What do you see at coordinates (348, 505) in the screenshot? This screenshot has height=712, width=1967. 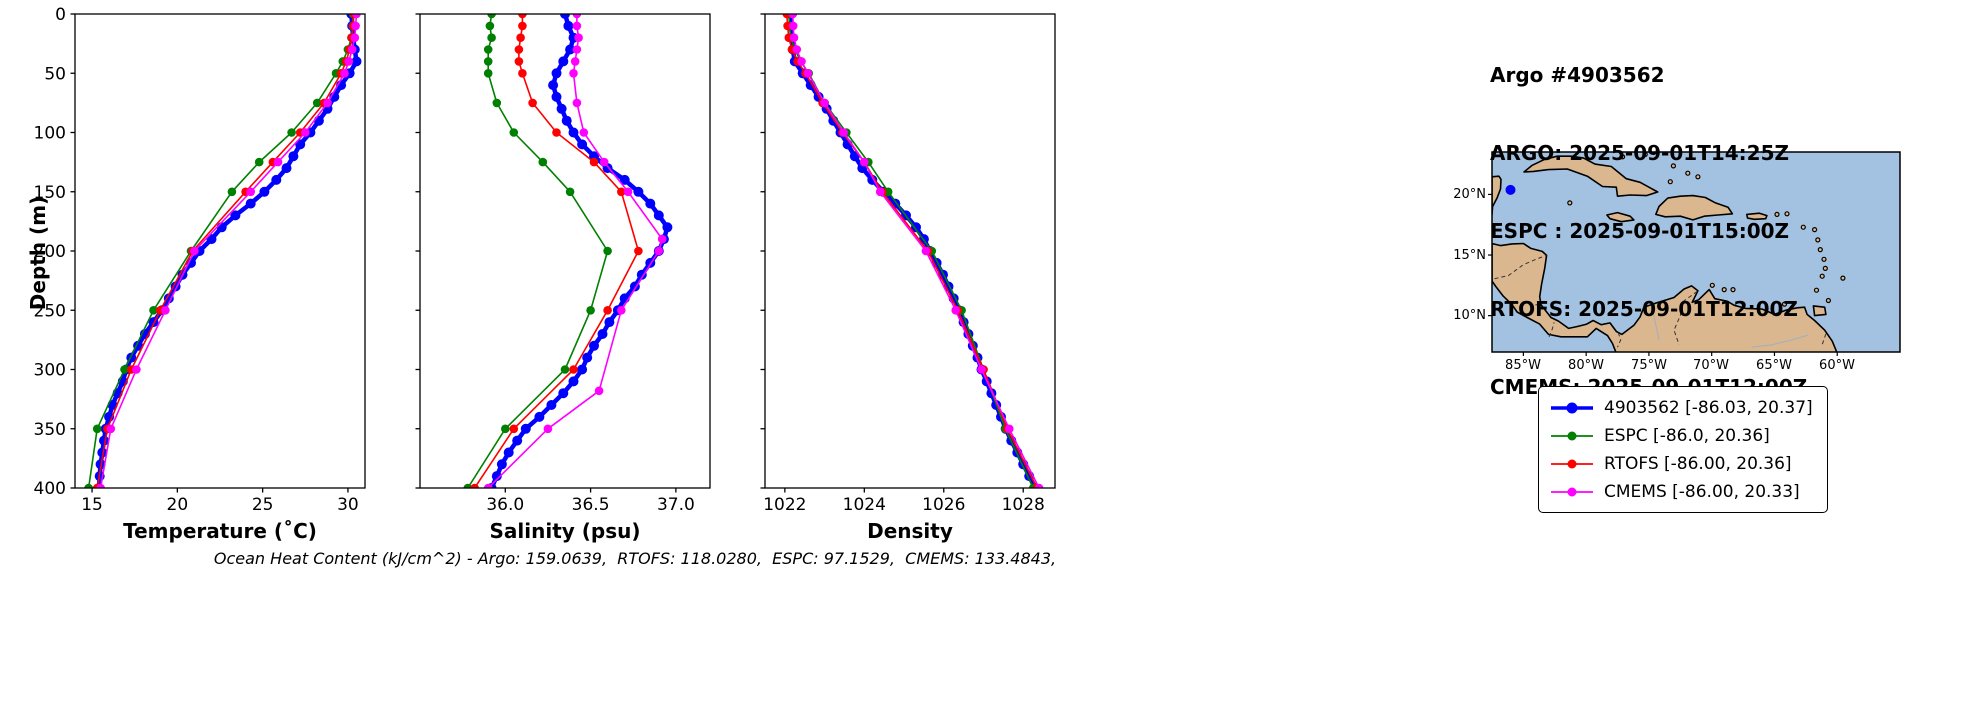 I see `x-tick-label: 30` at bounding box center [348, 505].